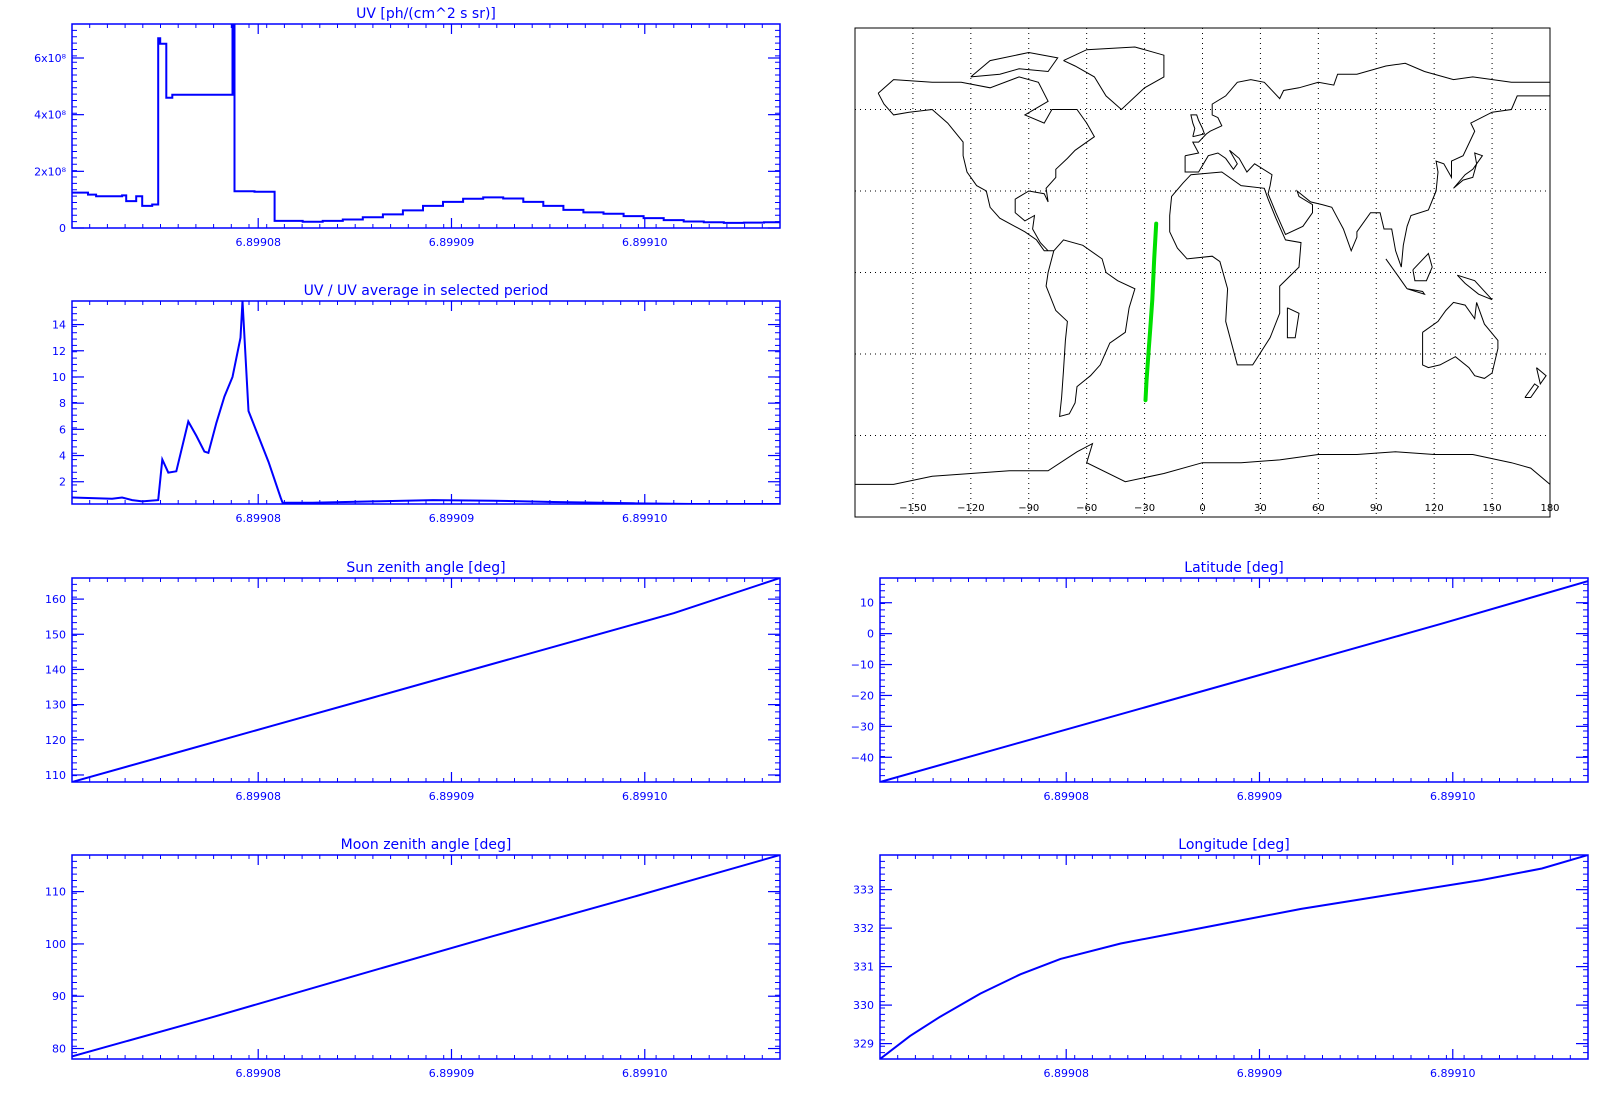 The height and width of the screenshot is (1100, 1600). I want to click on map-lon-tick-label: 150, so click(1492, 508).